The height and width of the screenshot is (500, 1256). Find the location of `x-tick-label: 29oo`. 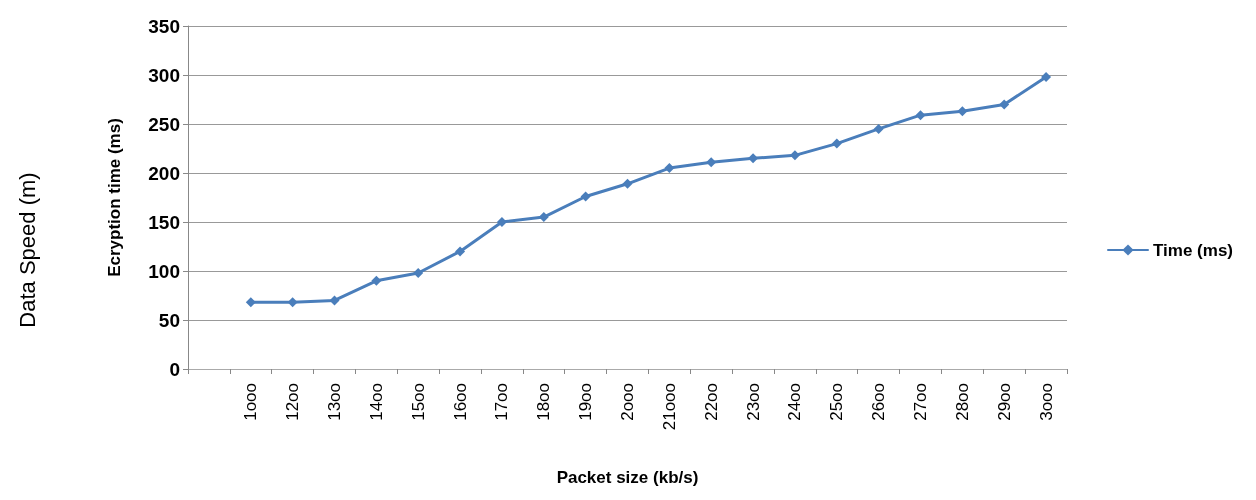

x-tick-label: 29oo is located at coordinates (1004, 402).